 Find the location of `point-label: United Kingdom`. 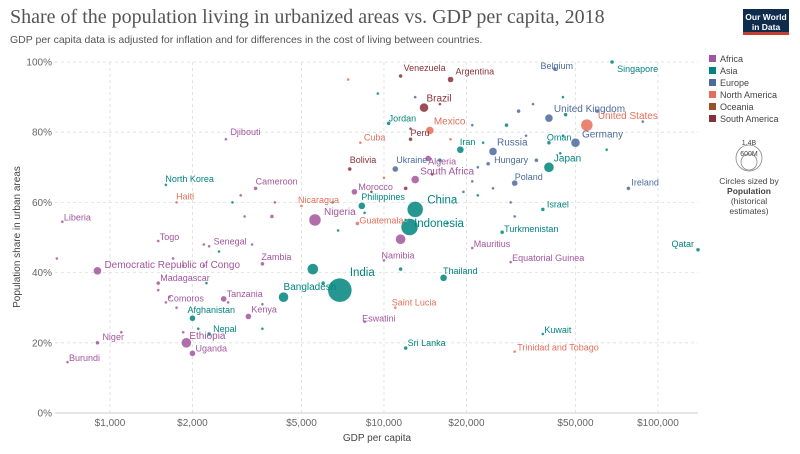

point-label: United Kingdom is located at coordinates (589, 109).